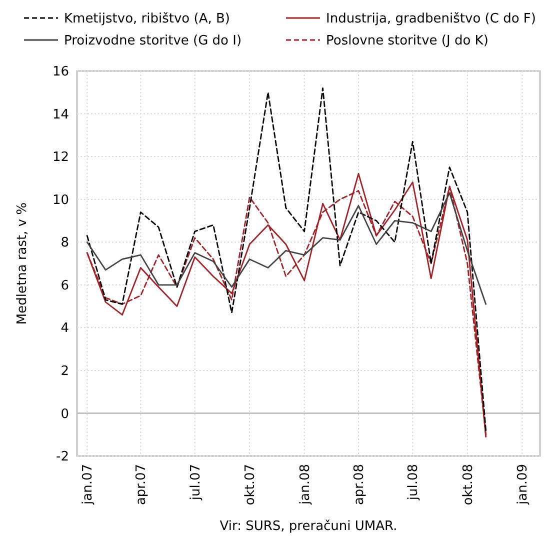 This screenshot has width=552, height=538. What do you see at coordinates (147, 19) in the screenshot?
I see `legend-label: Kmetijstvo, ribištvo (A, B)` at bounding box center [147, 19].